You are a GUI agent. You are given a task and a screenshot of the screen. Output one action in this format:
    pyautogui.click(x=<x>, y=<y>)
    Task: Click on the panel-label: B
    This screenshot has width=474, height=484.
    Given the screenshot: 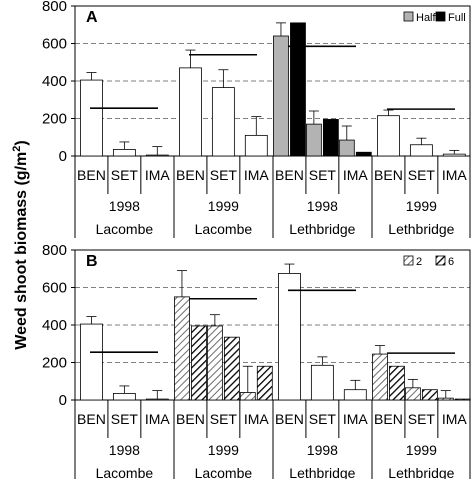 What is the action you would take?
    pyautogui.click(x=92, y=261)
    